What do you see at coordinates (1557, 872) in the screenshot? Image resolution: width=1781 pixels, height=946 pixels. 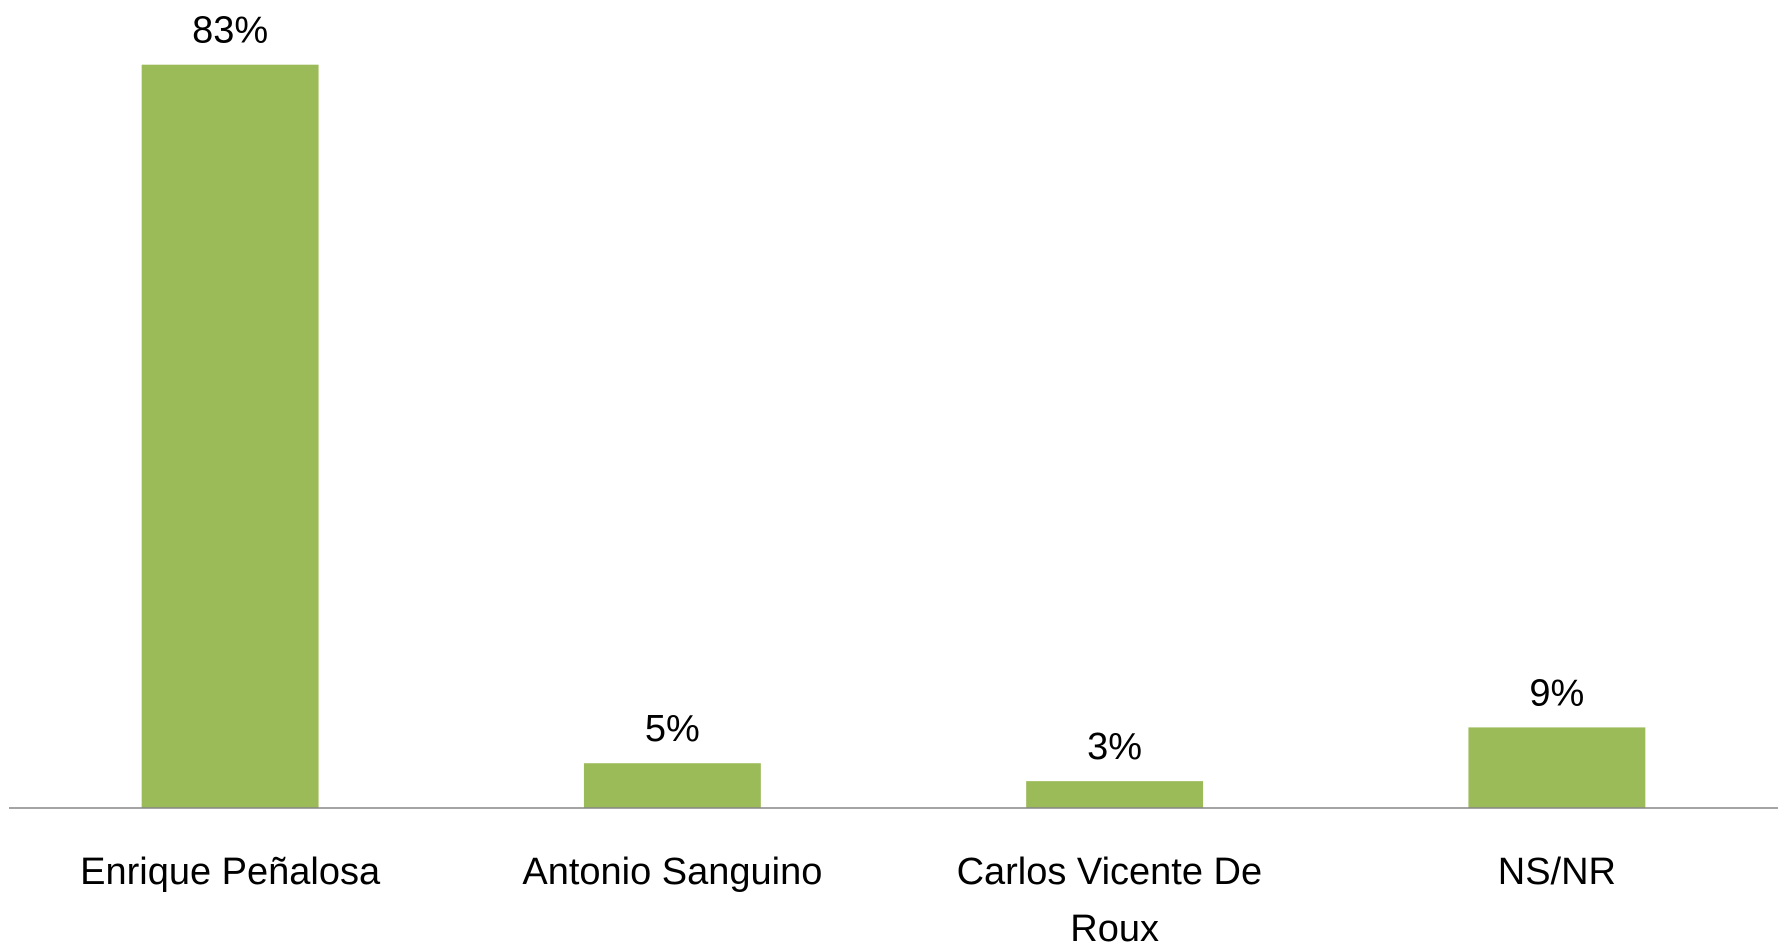 I see `x-tick-label: NS/NR` at bounding box center [1557, 872].